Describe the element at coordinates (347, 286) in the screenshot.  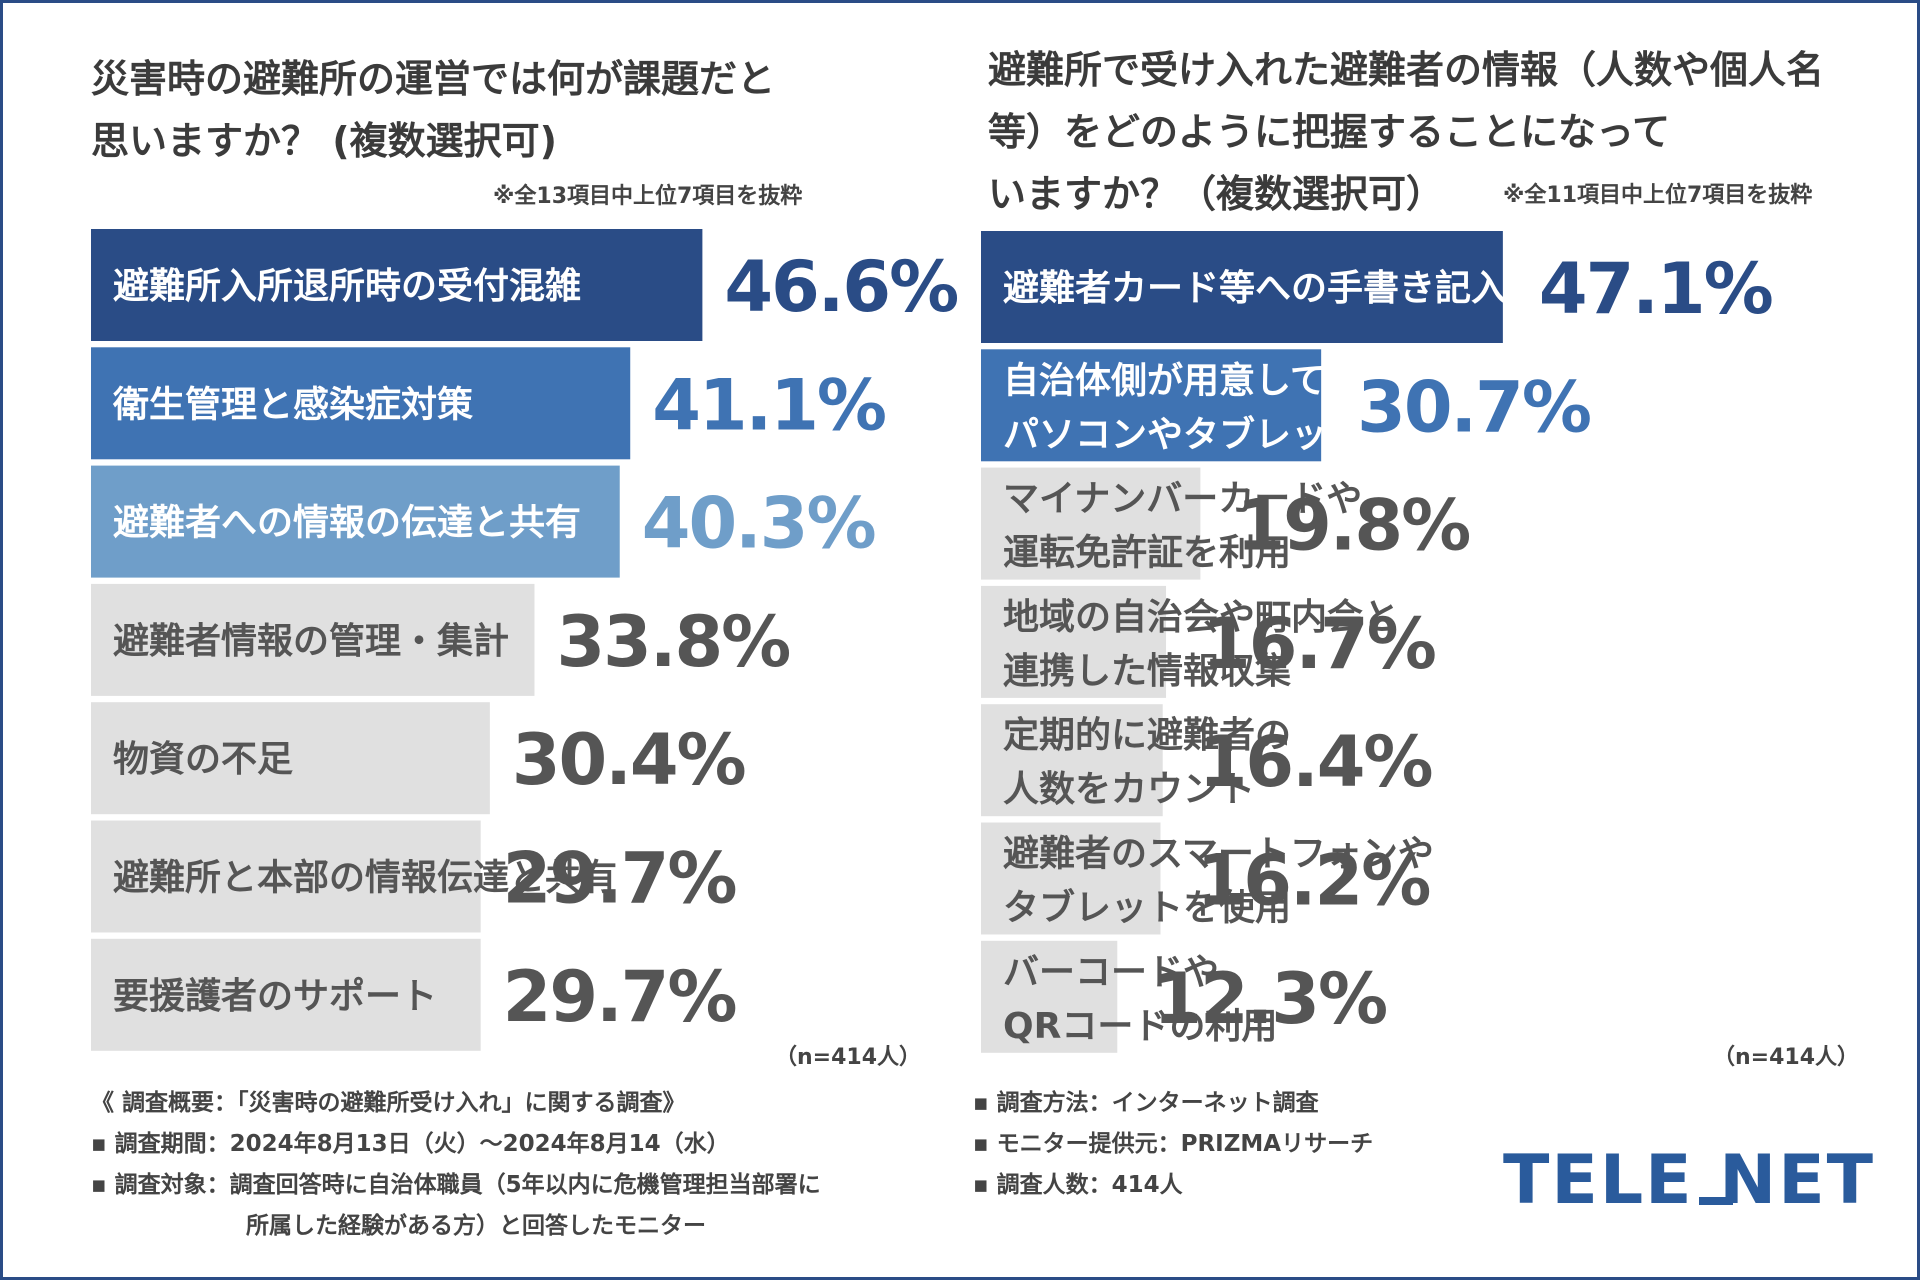
I see `bar-category-label: 避難所入所退所時の受付混雑` at that location.